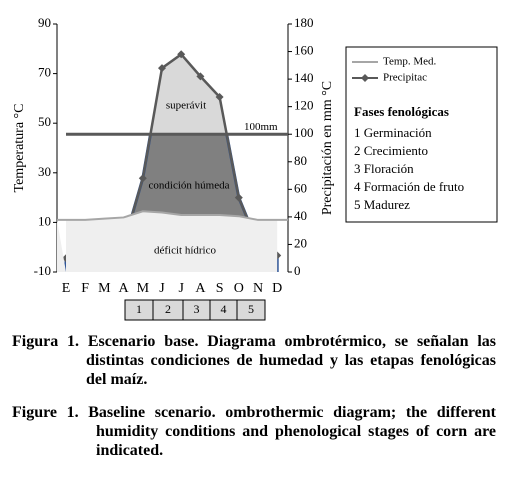 This screenshot has width=508, height=478. What do you see at coordinates (44, 220) in the screenshot?
I see `y-tick-label: 10` at bounding box center [44, 220].